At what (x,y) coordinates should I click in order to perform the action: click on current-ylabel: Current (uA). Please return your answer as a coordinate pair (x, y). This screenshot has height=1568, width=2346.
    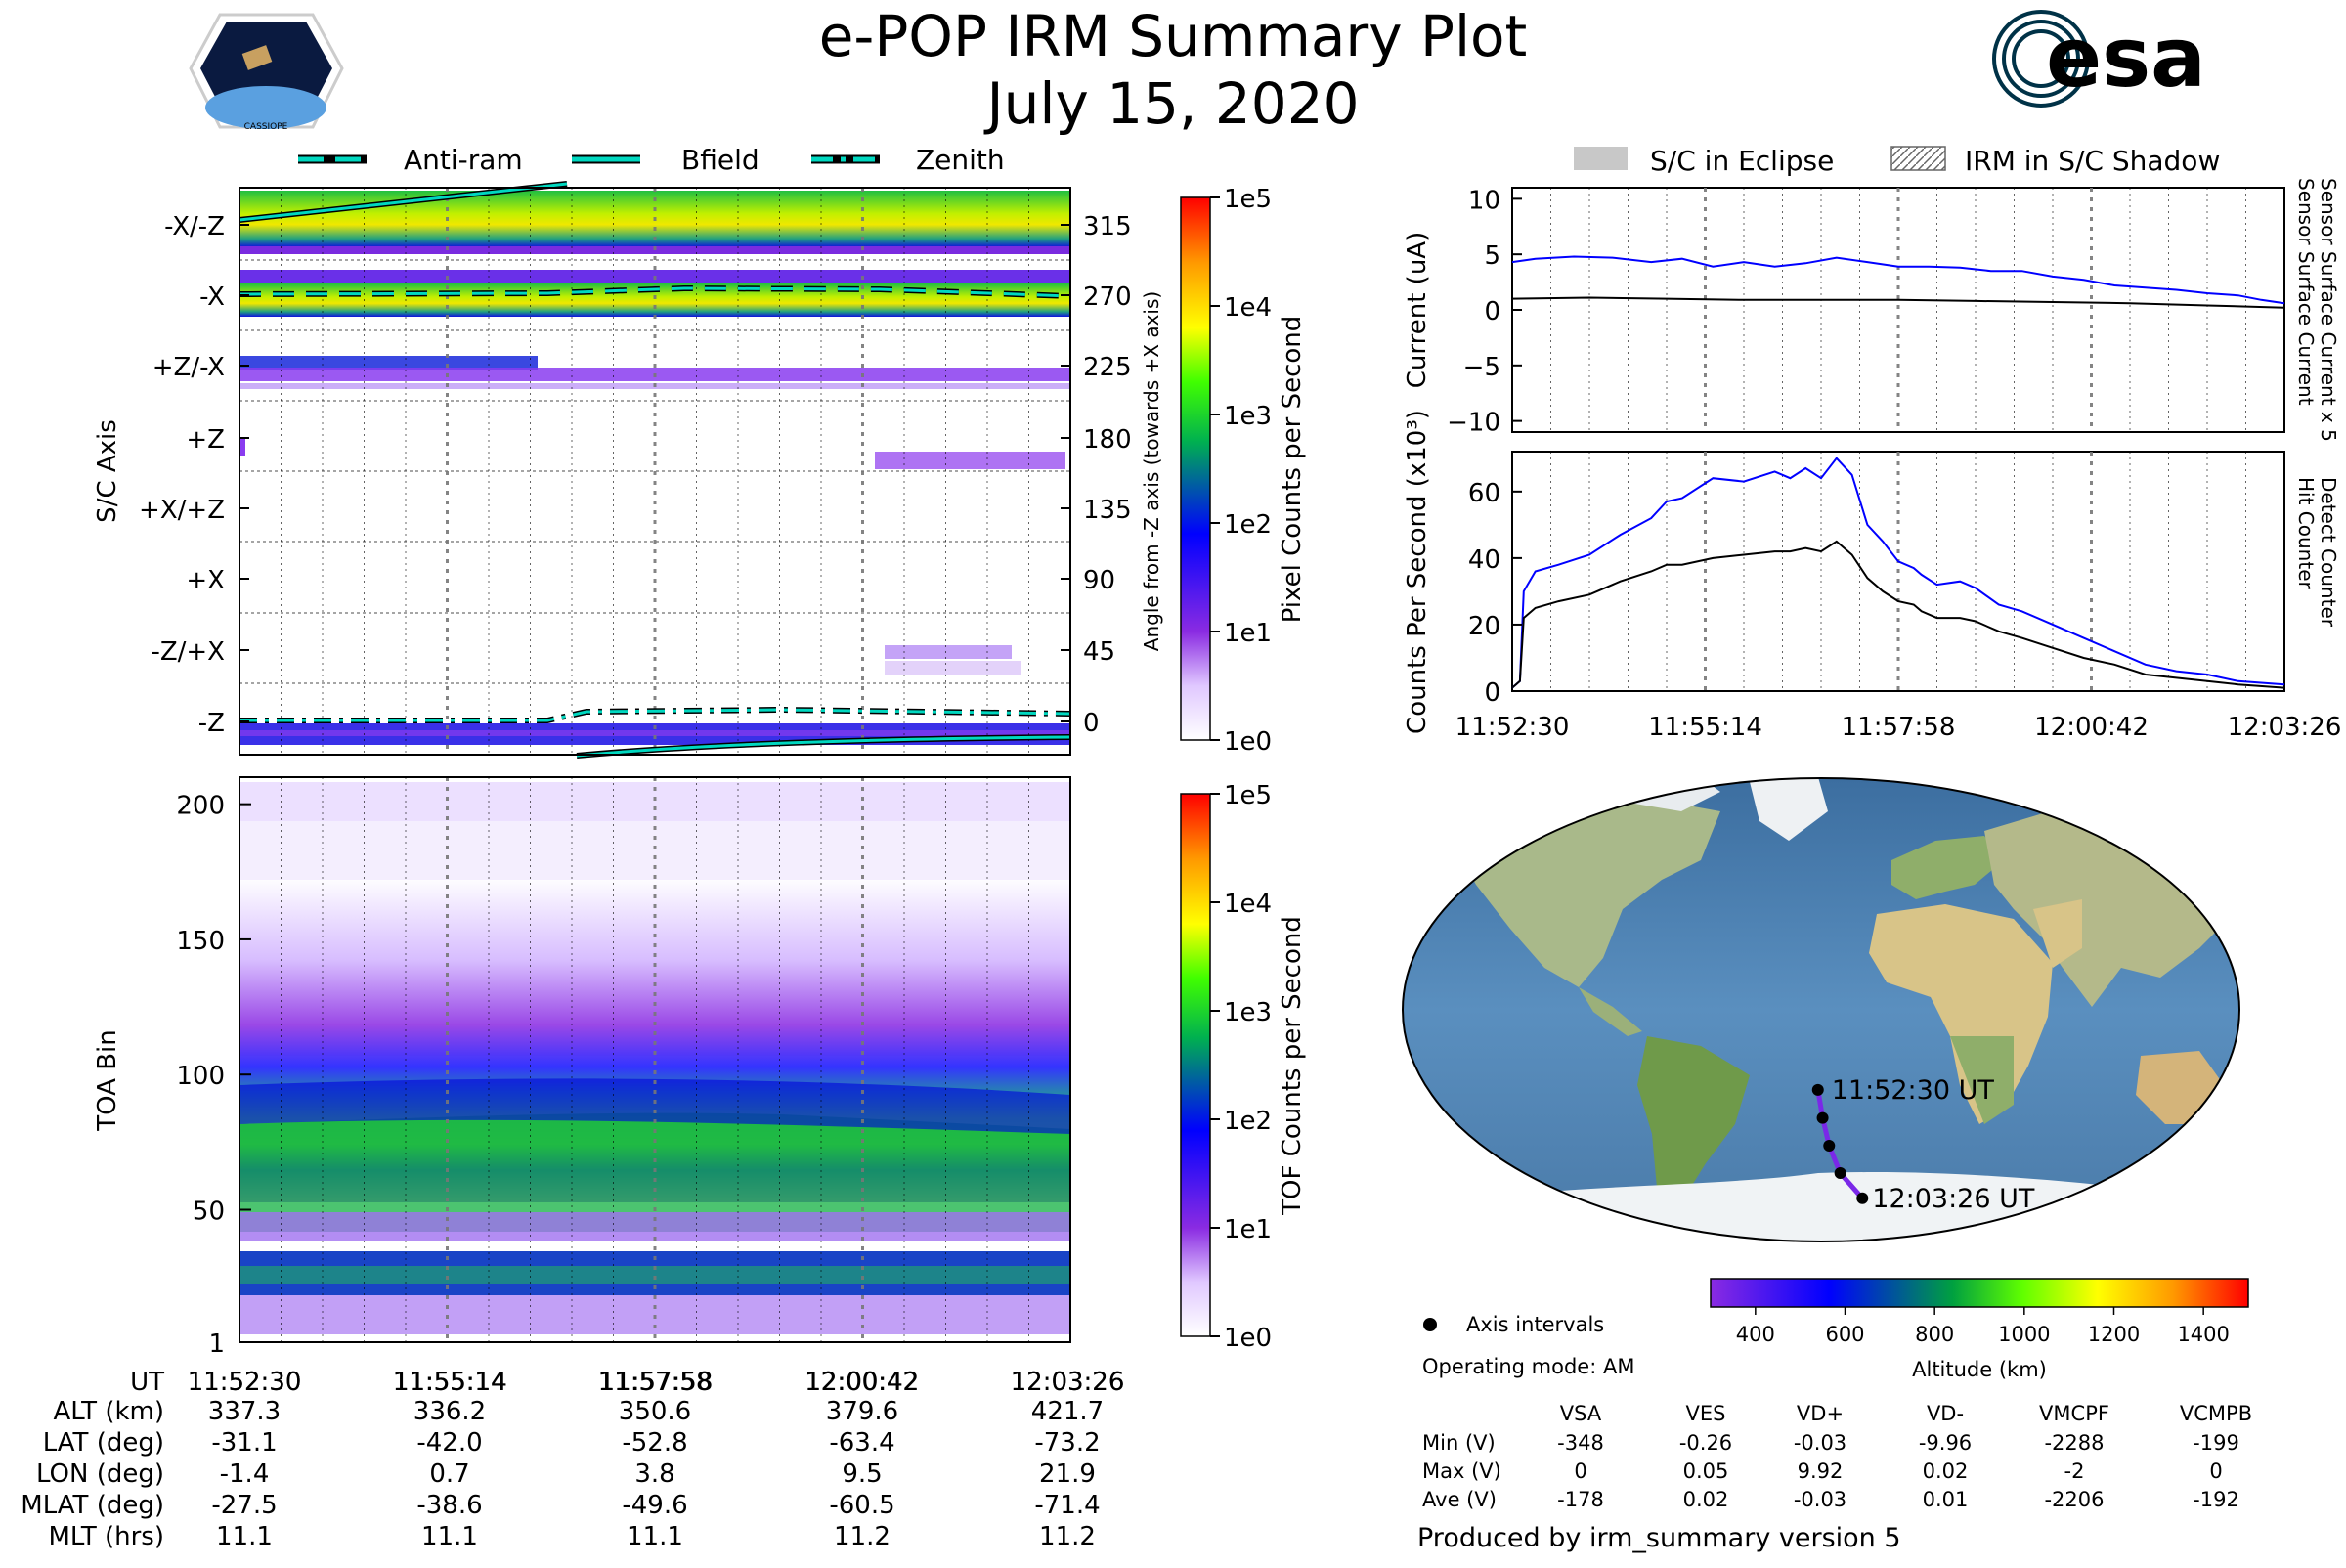
    Looking at the image, I should click on (1418, 310).